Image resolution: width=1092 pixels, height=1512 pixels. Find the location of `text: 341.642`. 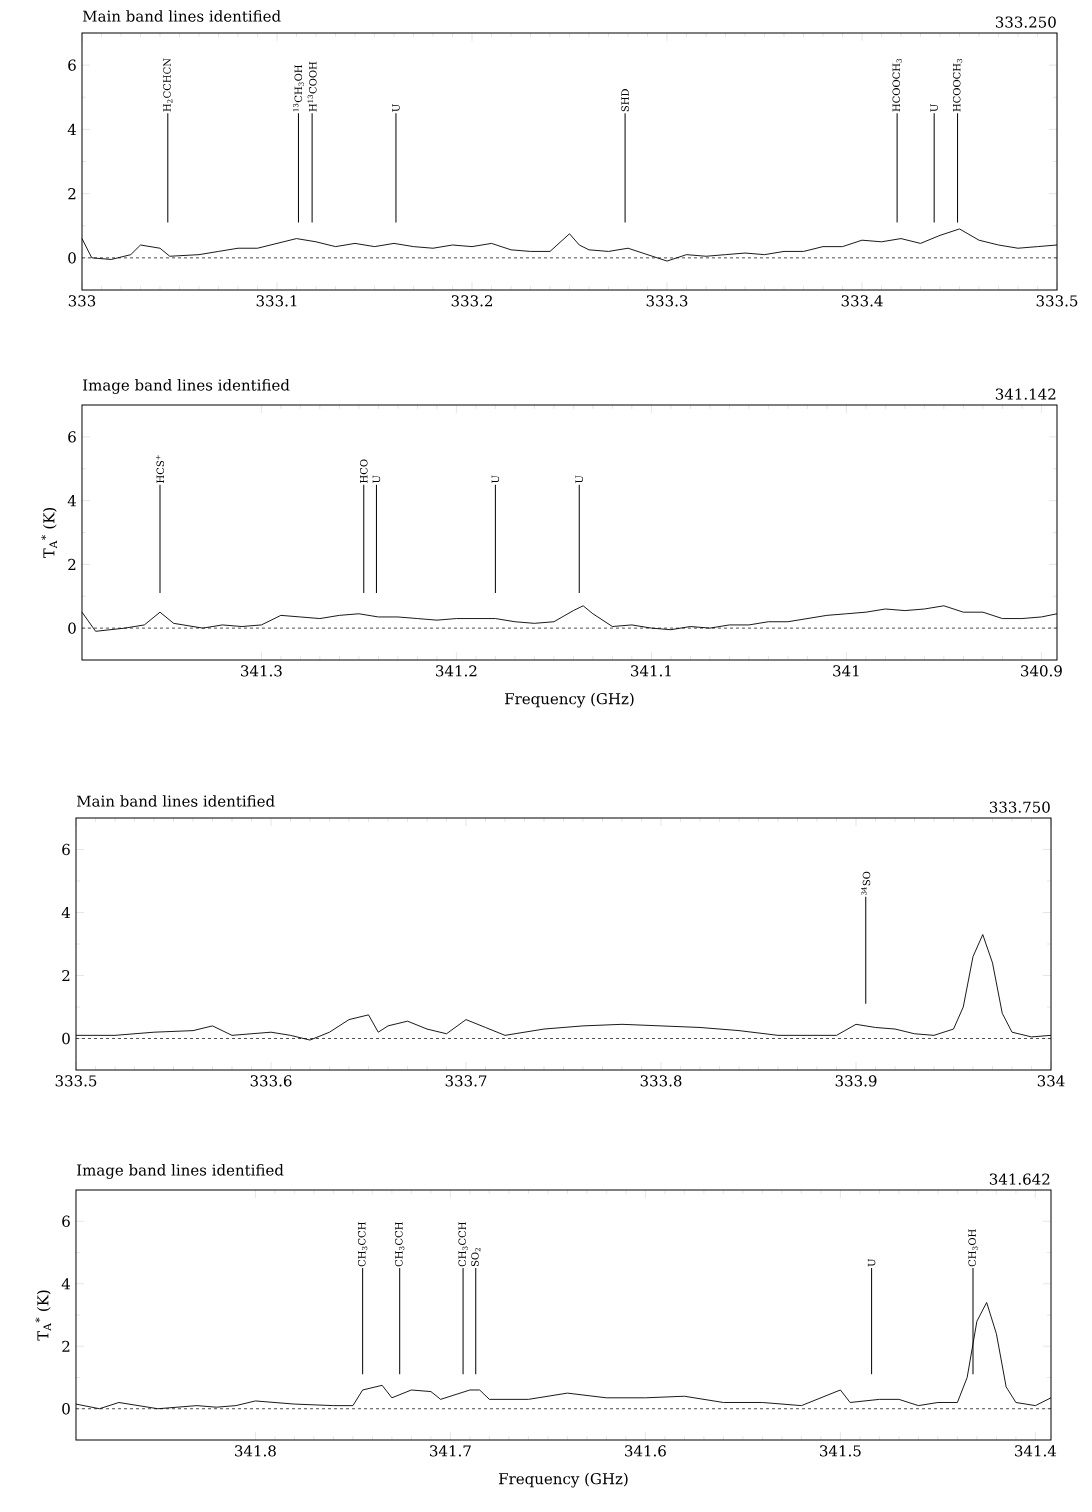

text: 341.642 is located at coordinates (1019, 1179).